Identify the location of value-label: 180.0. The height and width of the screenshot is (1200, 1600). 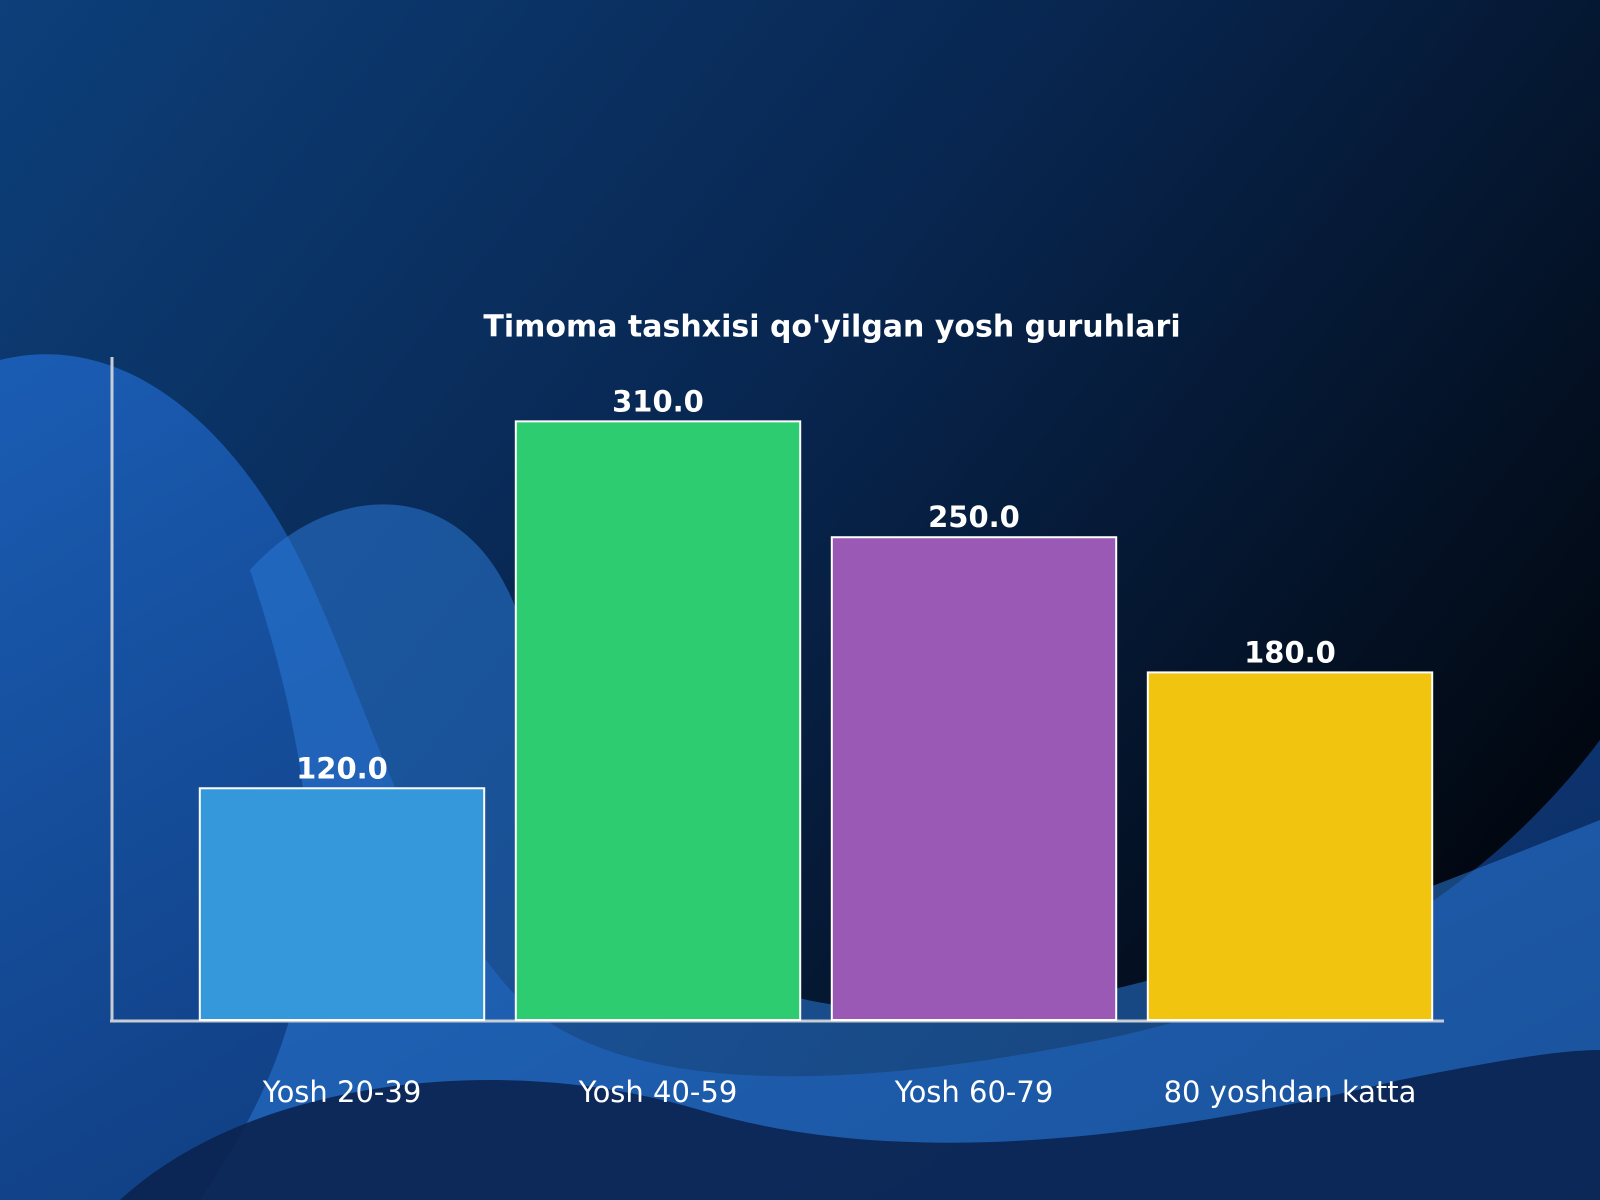
(1290, 652).